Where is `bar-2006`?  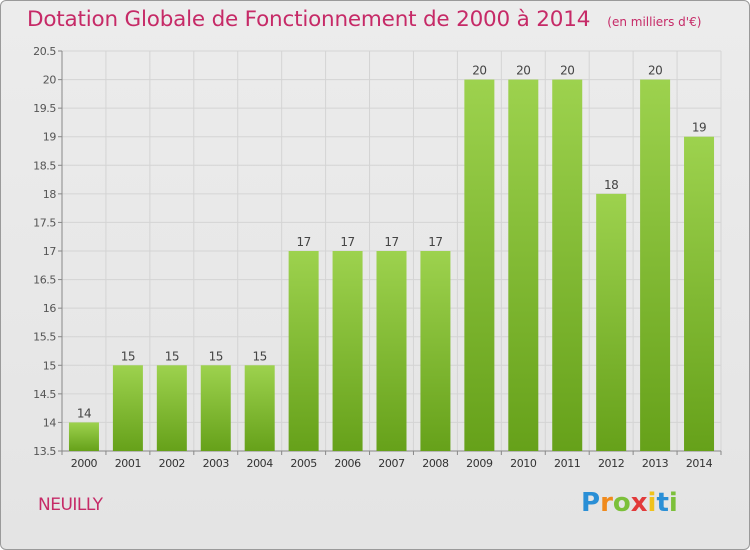 bar-2006 is located at coordinates (347, 351).